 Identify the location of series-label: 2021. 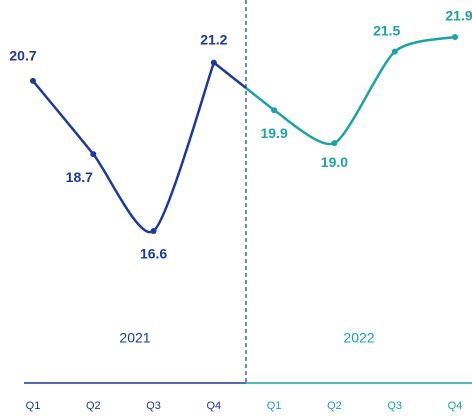
(134, 338).